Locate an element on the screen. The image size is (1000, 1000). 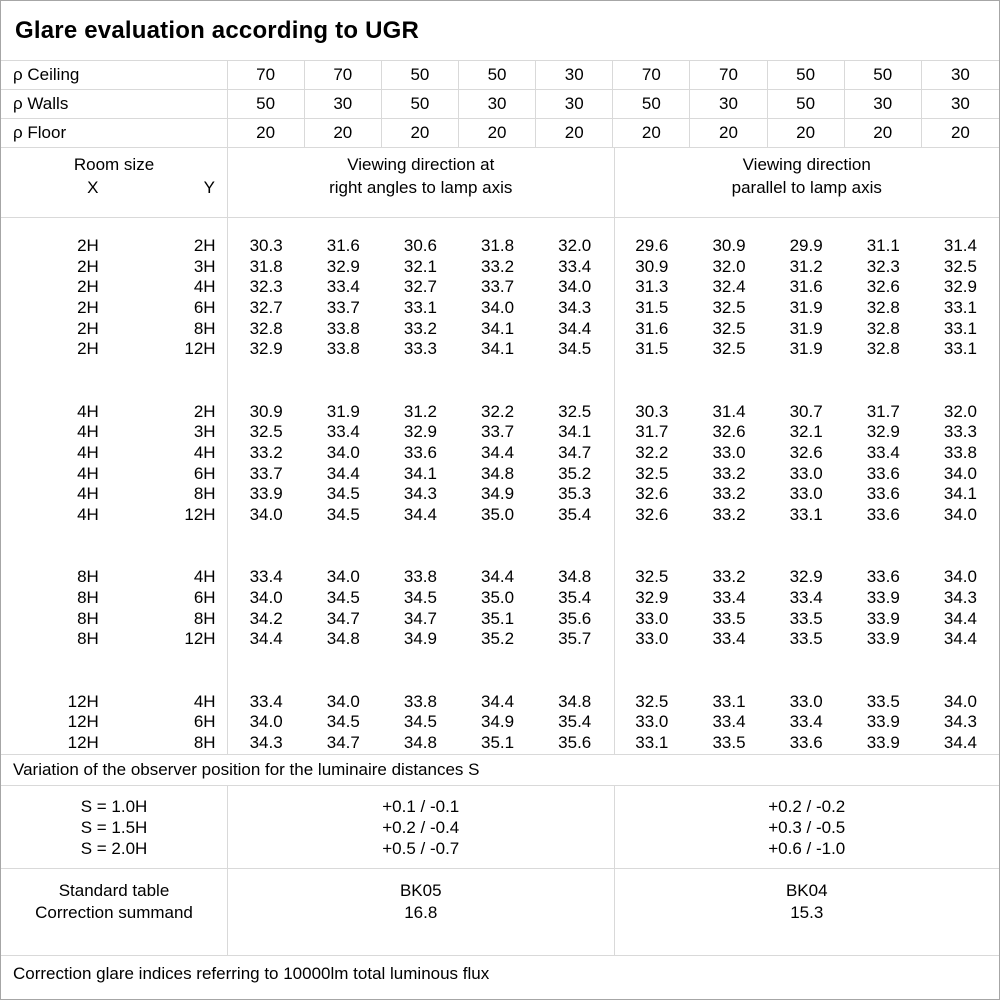
ugr-value-parallel: 29.6 is located at coordinates (652, 245).